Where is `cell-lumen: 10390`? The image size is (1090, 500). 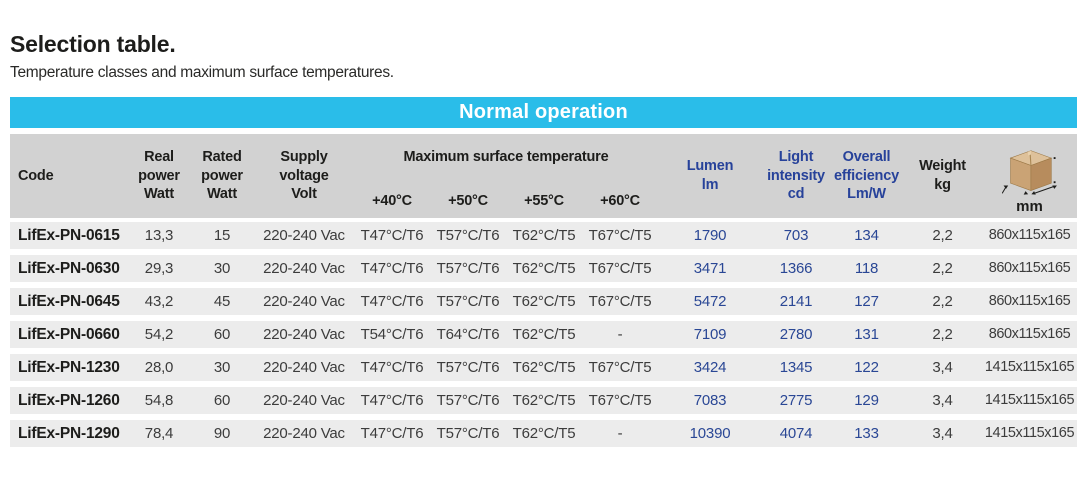
cell-lumen: 10390 is located at coordinates (710, 433).